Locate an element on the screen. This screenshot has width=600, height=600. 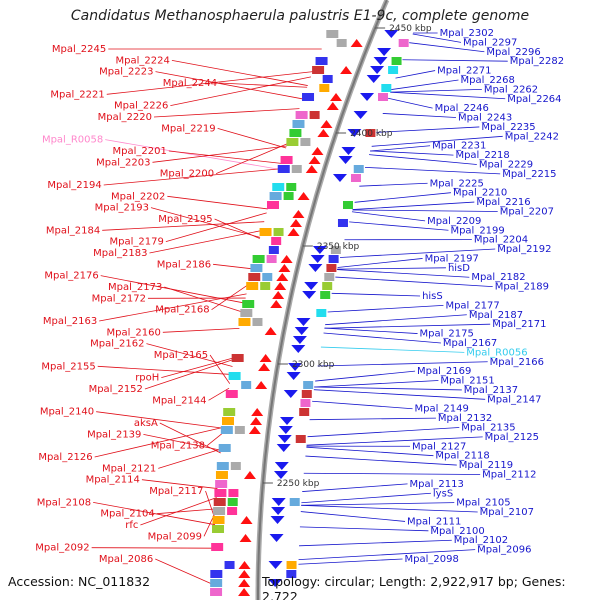
tick-label: 2300 kbp is located at coordinates (313, 365).